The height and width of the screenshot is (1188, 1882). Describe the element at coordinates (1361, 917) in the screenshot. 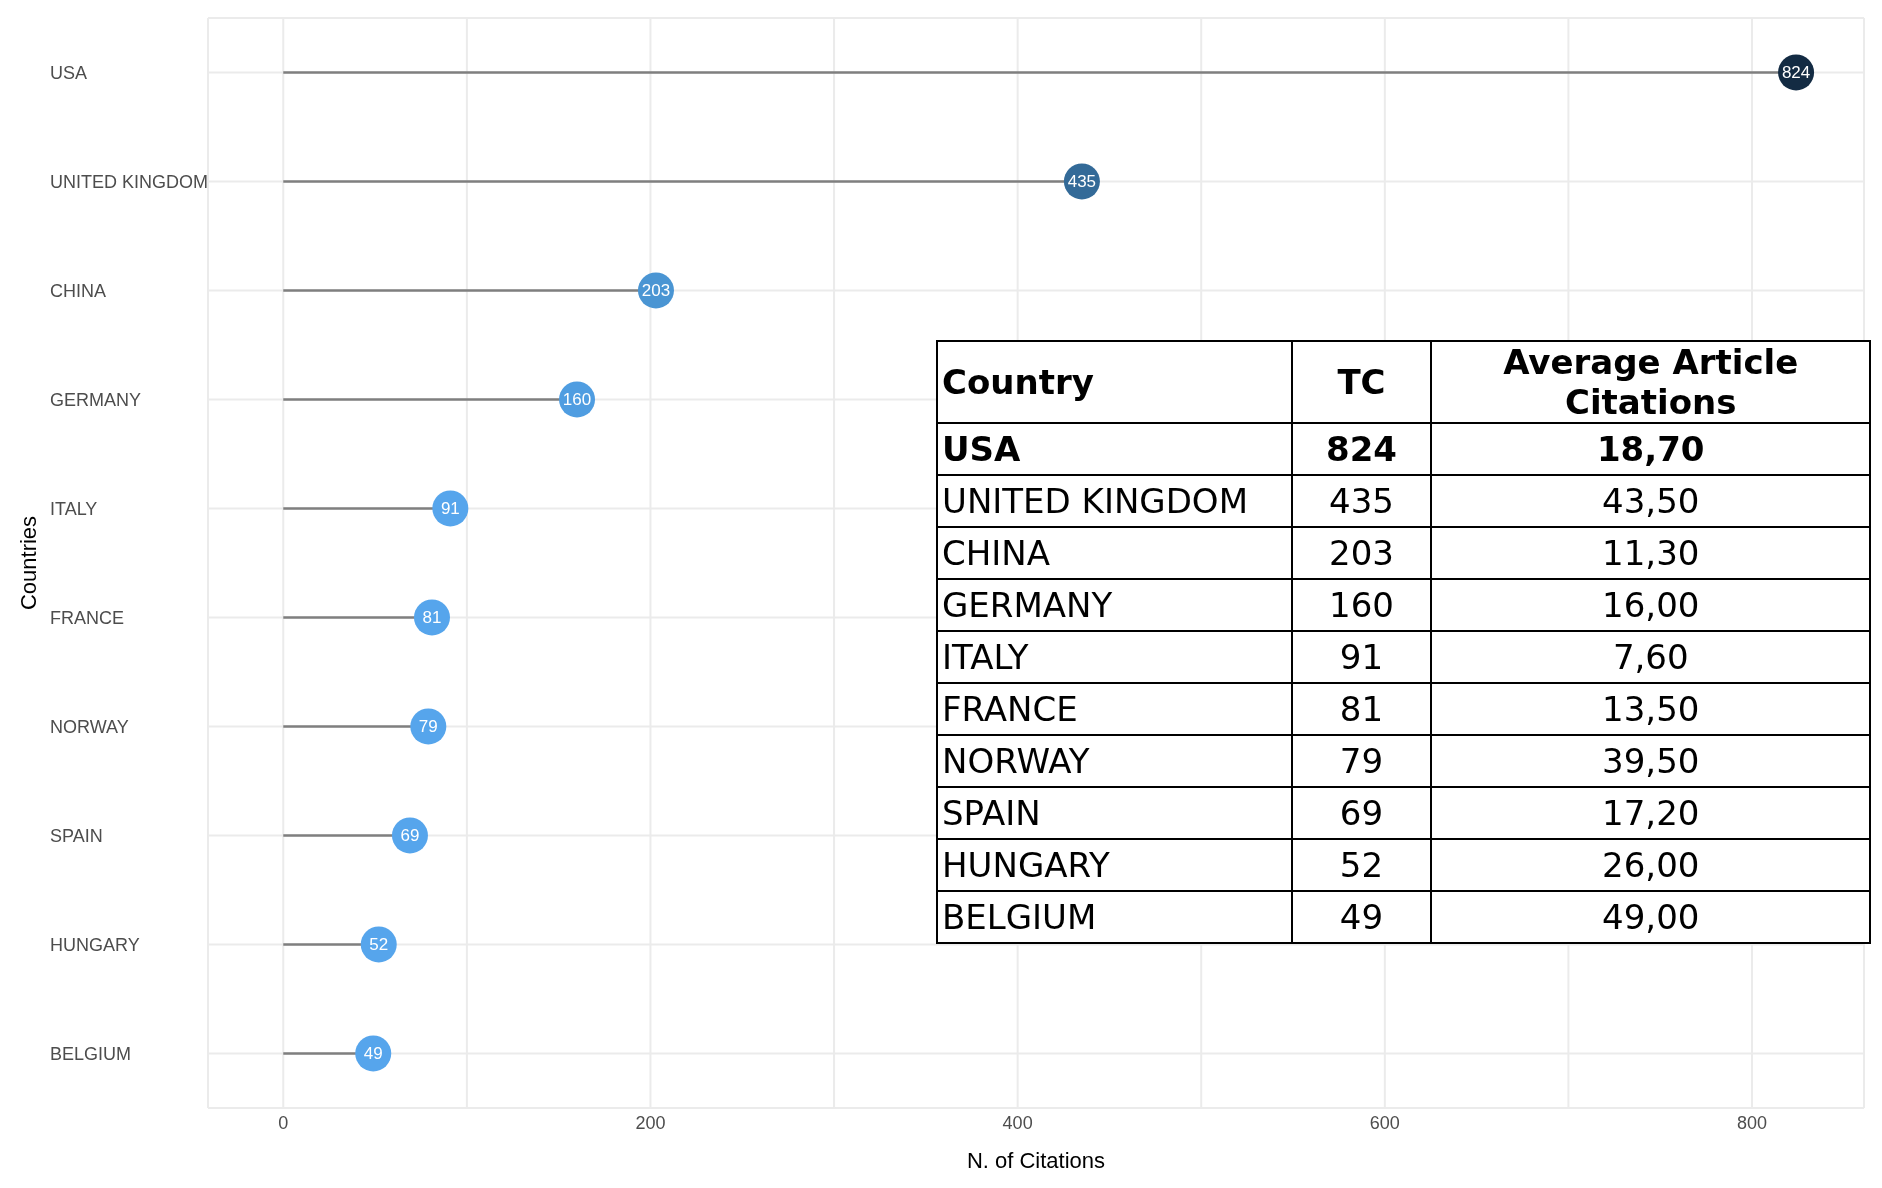

I see `annotation: 49` at that location.